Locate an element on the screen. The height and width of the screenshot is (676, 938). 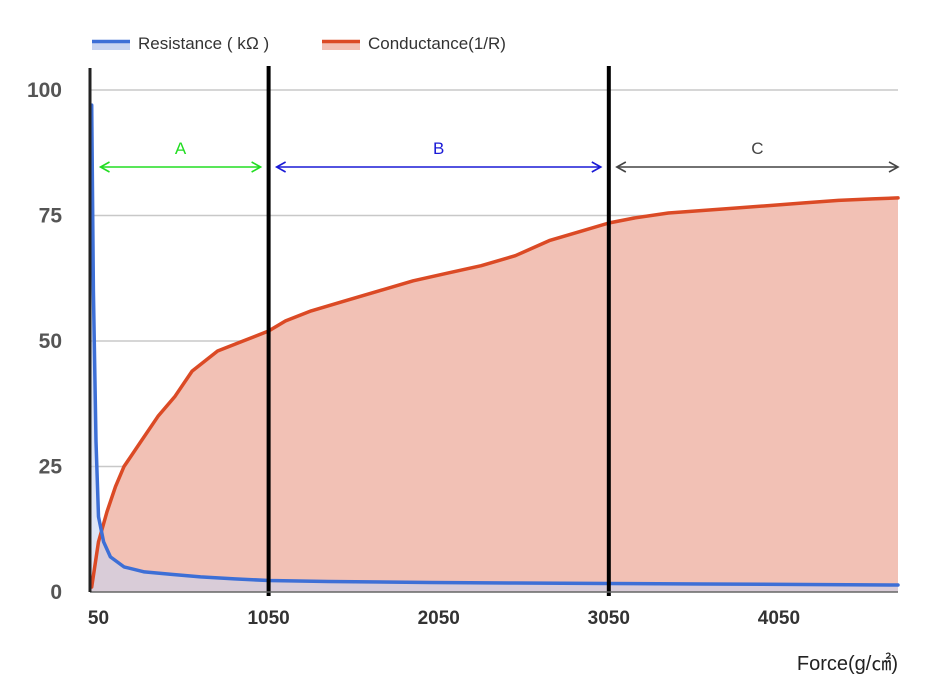
region-layer: A B C is located at coordinates (499, 156).